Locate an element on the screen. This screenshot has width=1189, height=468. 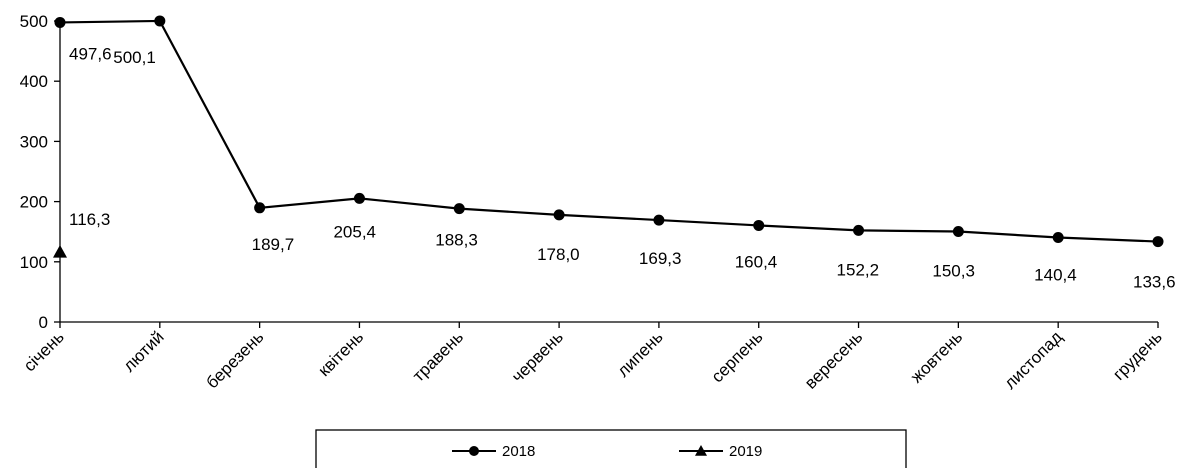
x-tick-label: березень is located at coordinates (235, 359).